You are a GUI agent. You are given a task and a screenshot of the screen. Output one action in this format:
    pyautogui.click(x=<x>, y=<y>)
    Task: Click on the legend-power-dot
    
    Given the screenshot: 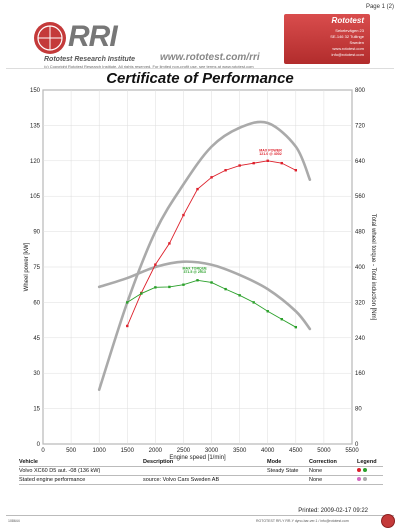 What is the action you would take?
    pyautogui.click(x=359, y=470)
    